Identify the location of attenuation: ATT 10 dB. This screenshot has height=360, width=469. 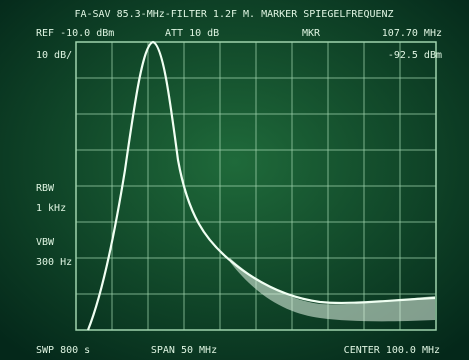
(192, 33).